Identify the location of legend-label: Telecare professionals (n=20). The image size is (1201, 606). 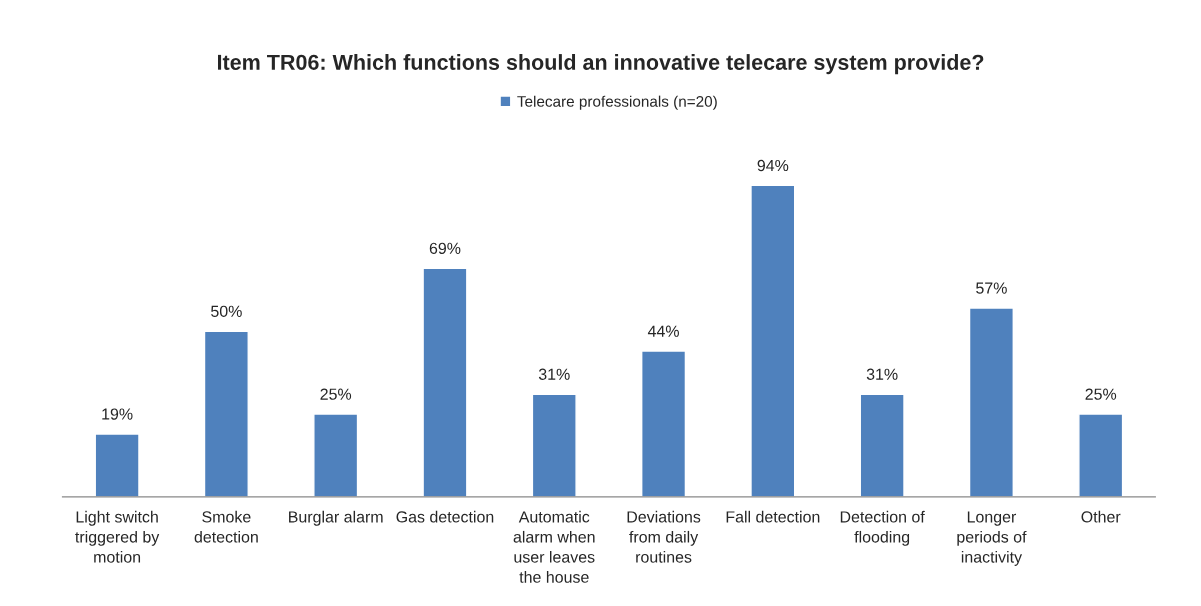
(617, 102).